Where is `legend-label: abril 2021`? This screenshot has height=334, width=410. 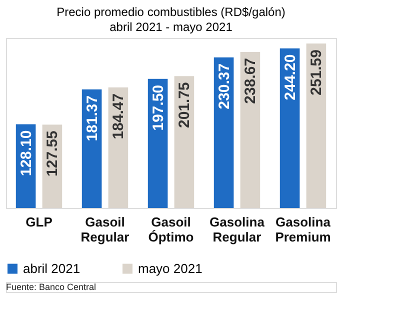 legend-label: abril 2021 is located at coordinates (51, 268).